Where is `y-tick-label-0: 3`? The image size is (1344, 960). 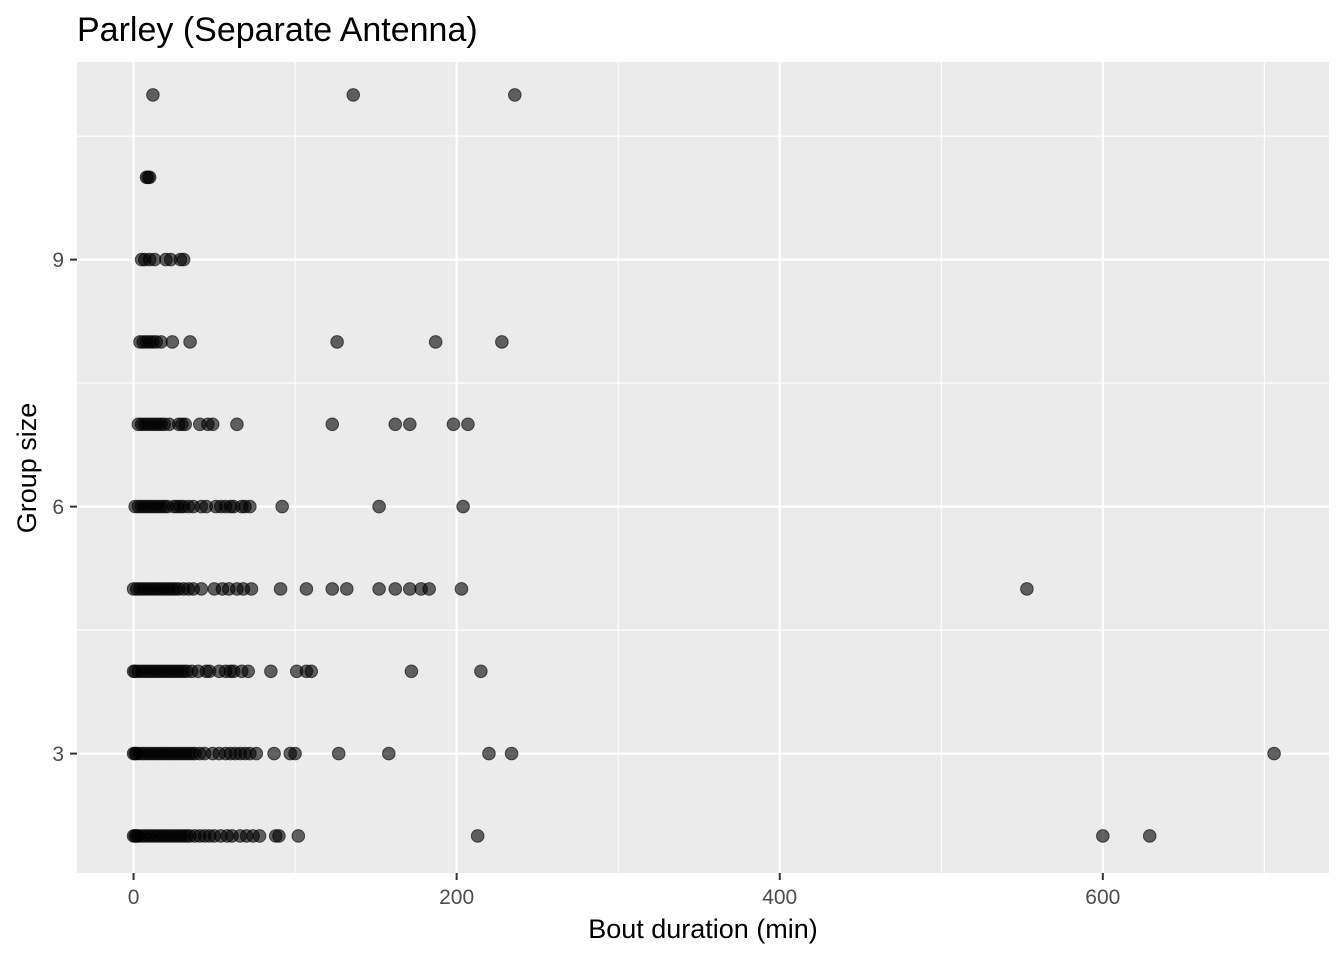 y-tick-label-0: 3 is located at coordinates (58, 754).